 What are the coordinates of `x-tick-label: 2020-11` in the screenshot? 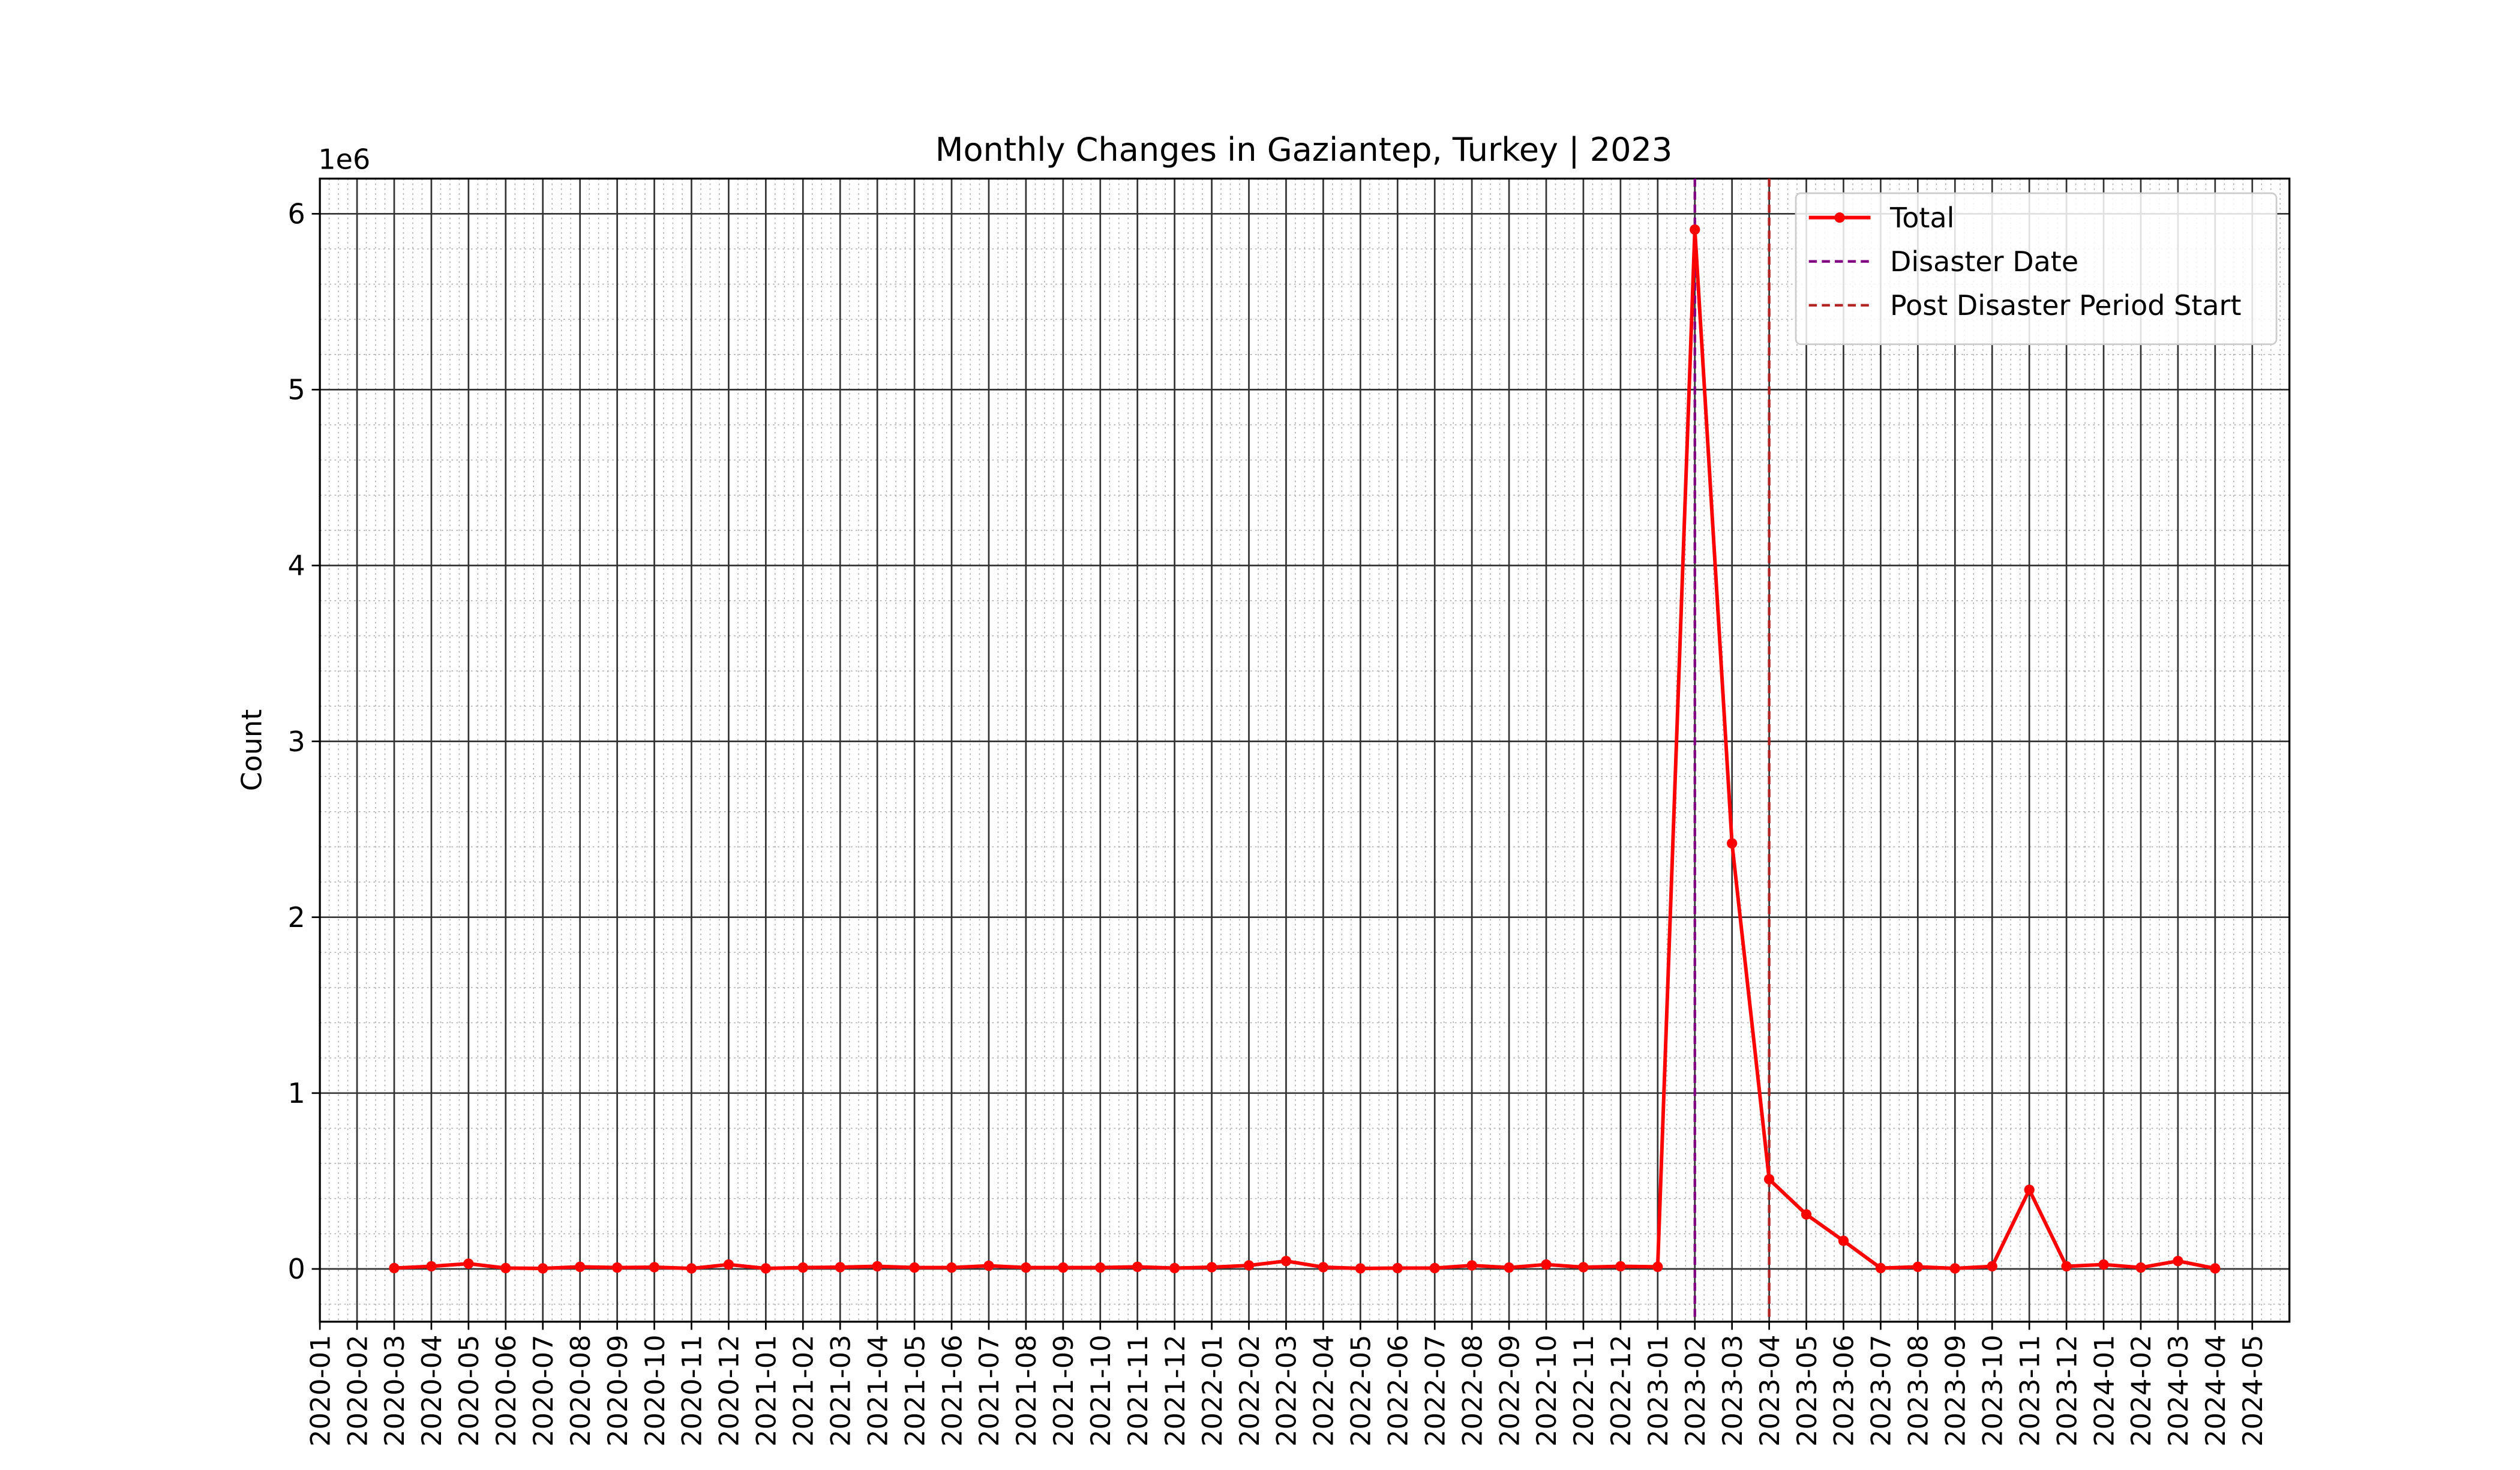 It's located at (692, 1390).